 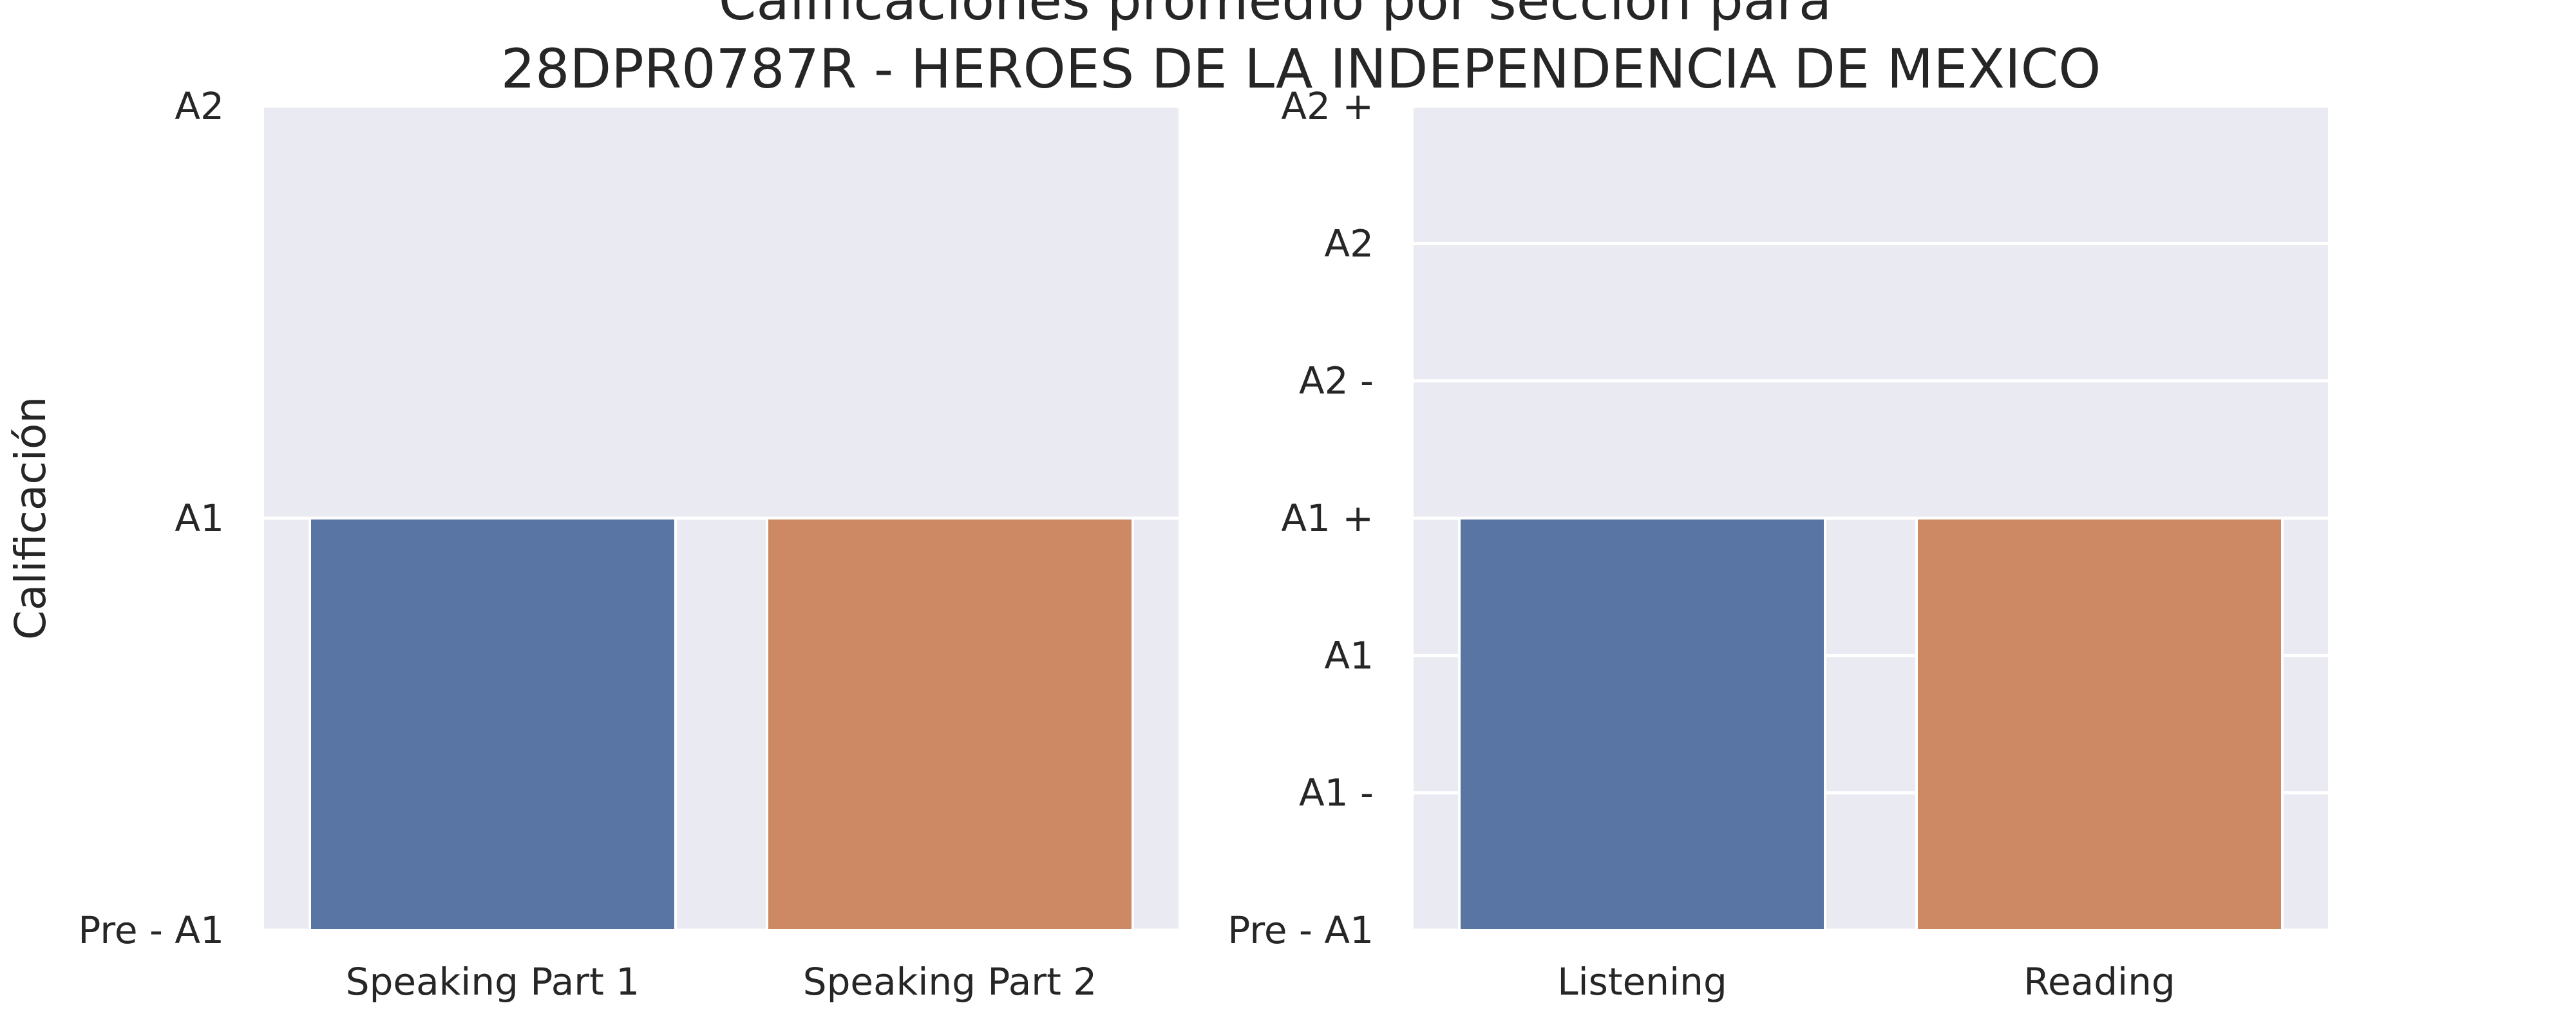 I want to click on y-tick-label: A1 +, so click(x=1327, y=518).